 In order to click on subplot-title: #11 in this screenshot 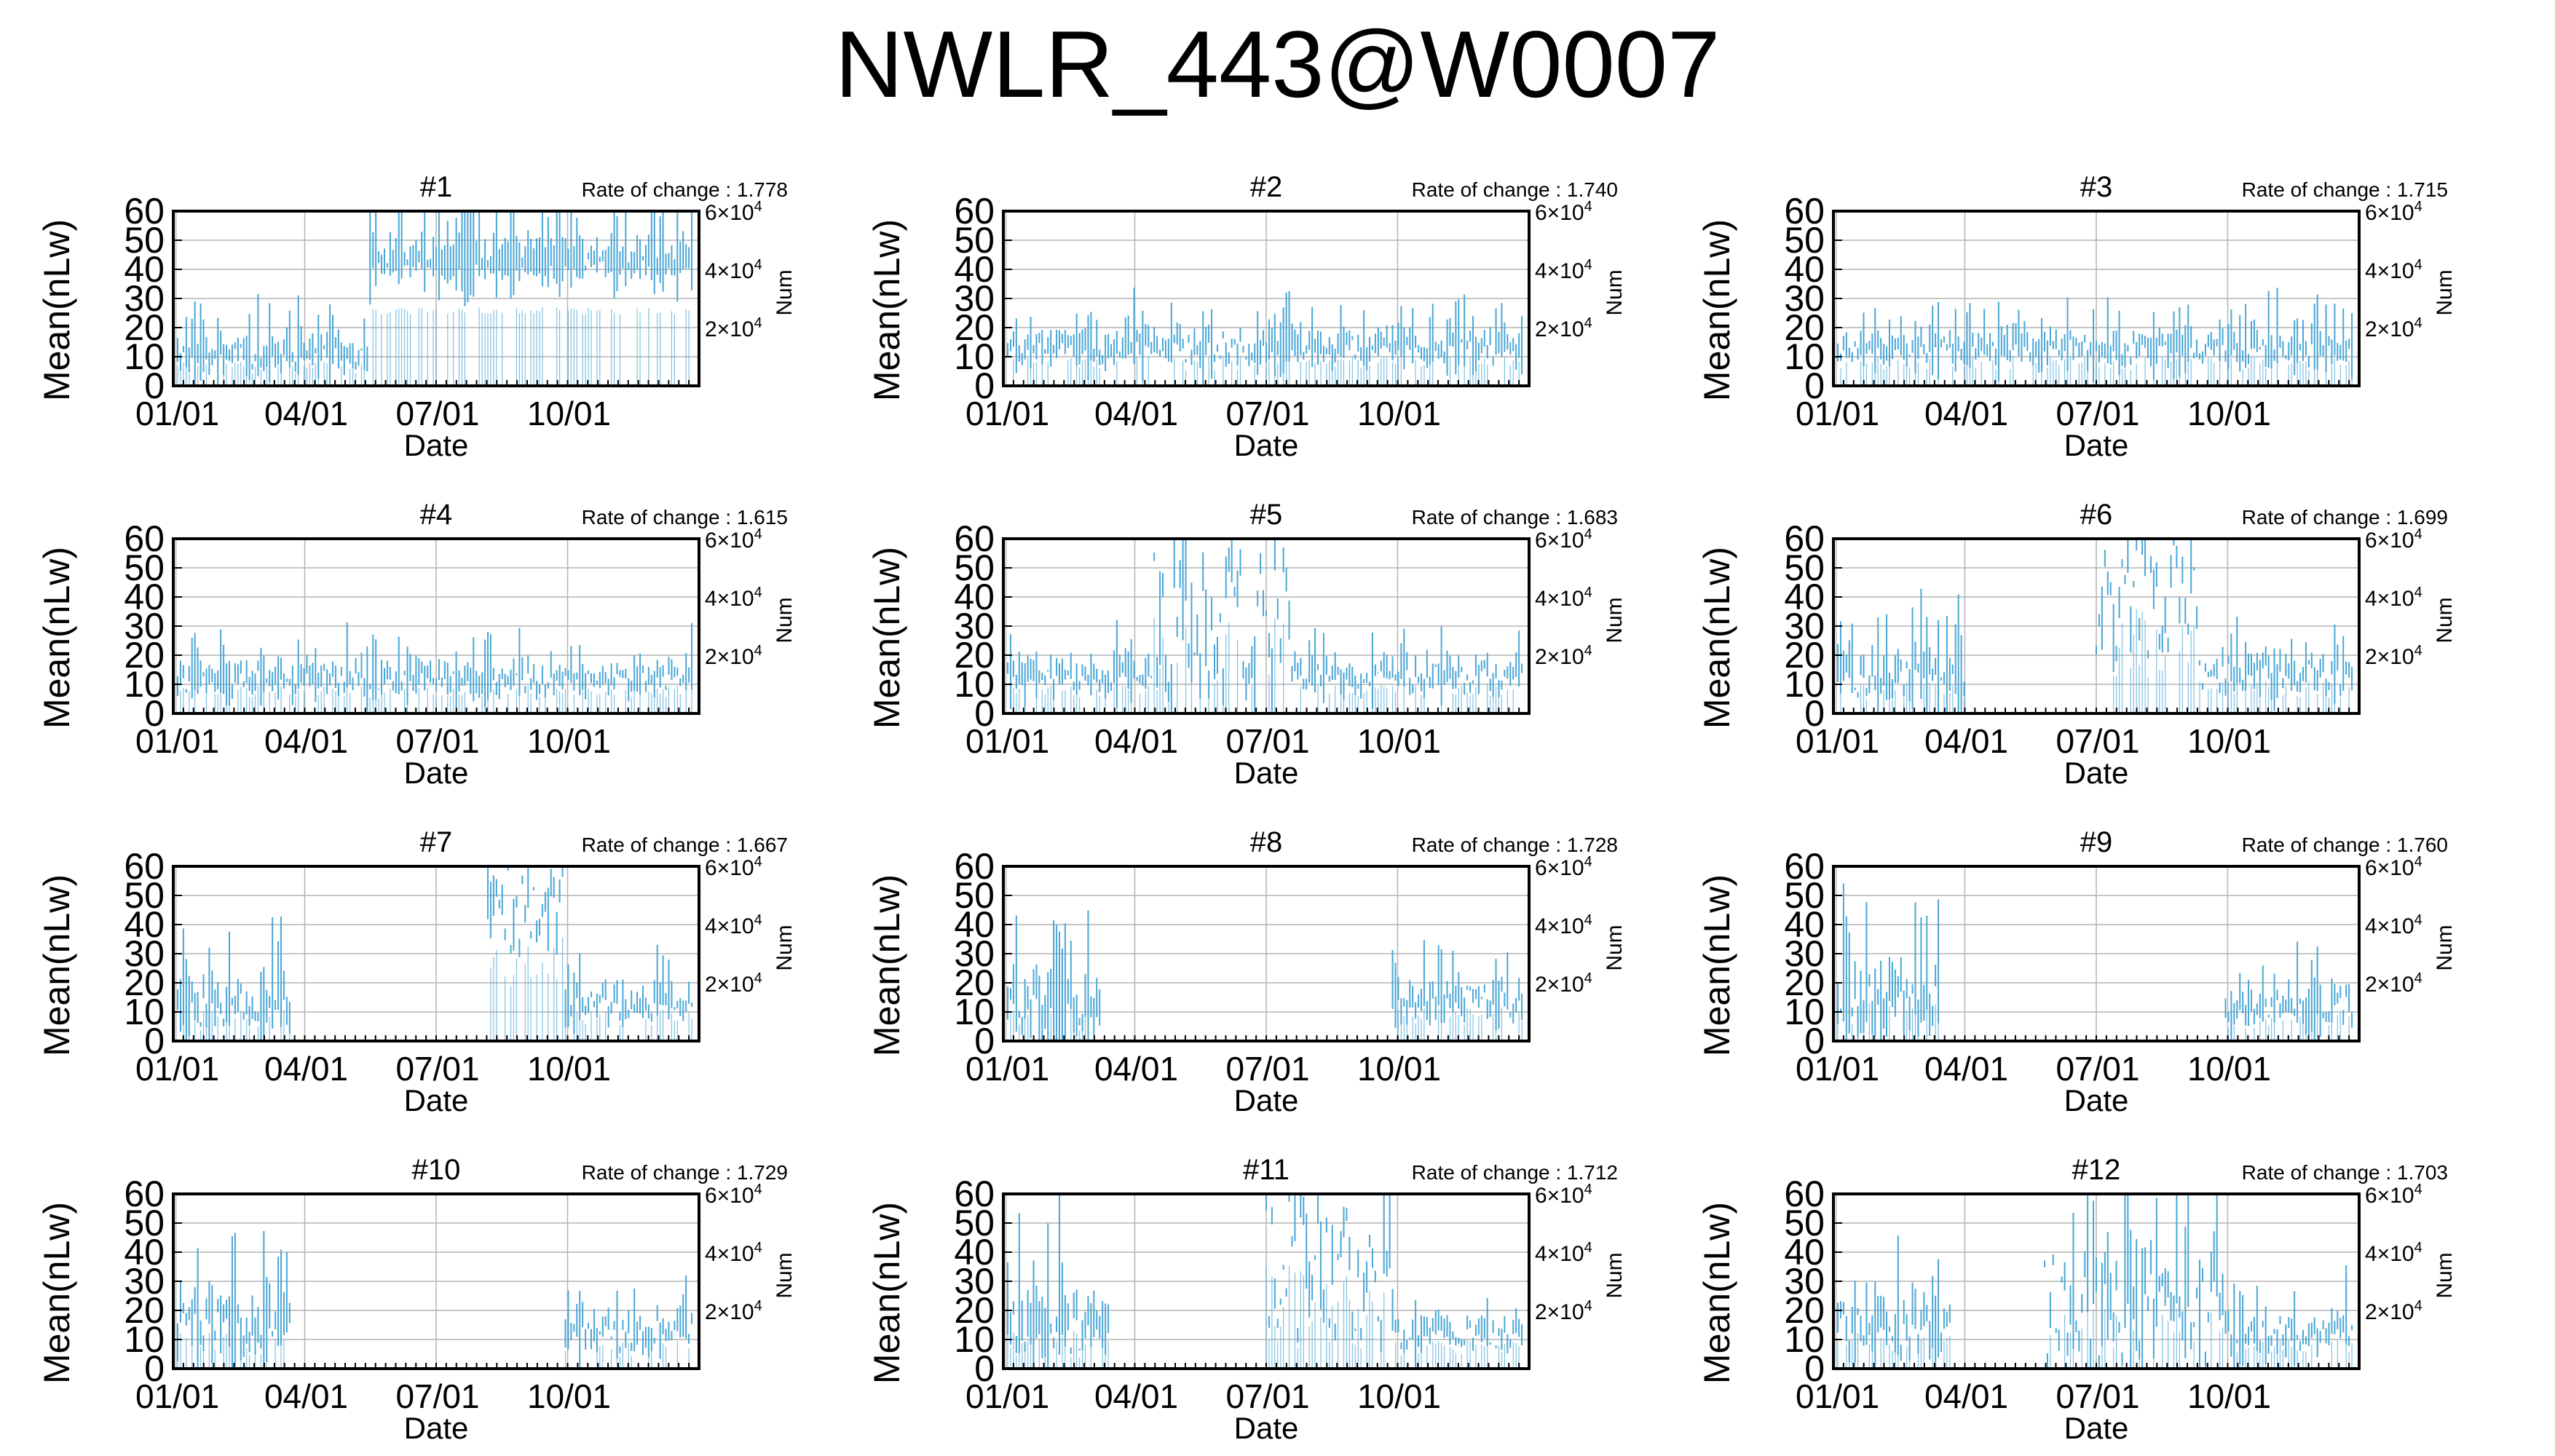, I will do `click(1266, 1170)`.